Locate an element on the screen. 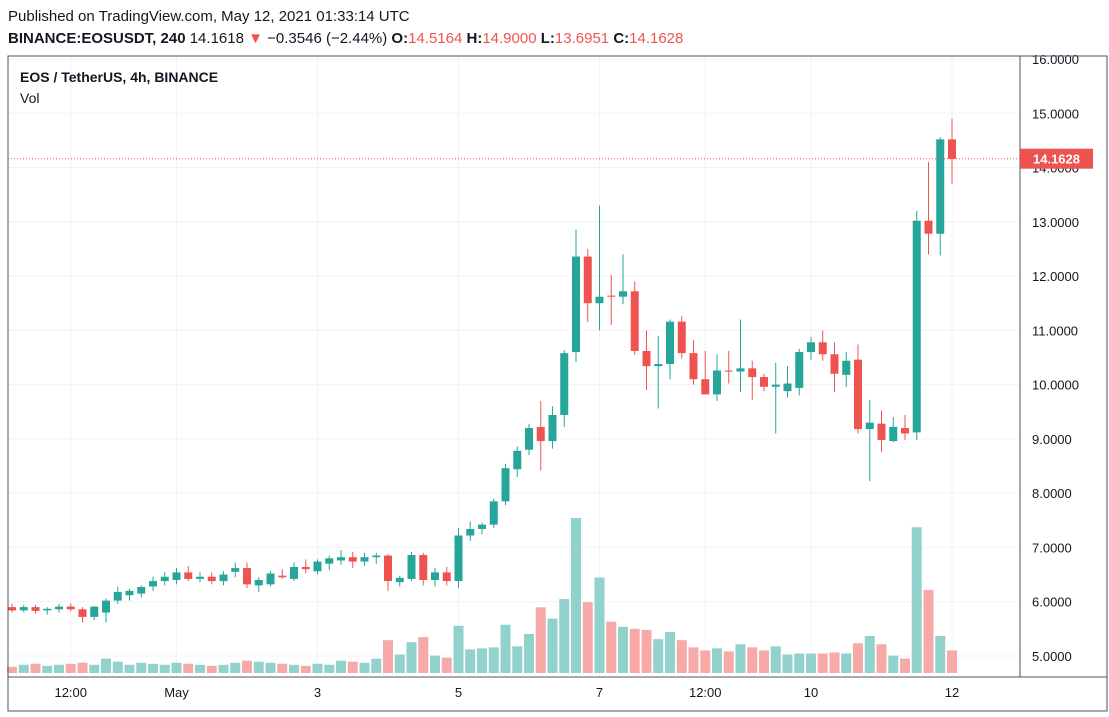 The image size is (1109, 717). high-value: 14.9000 is located at coordinates (509, 38).